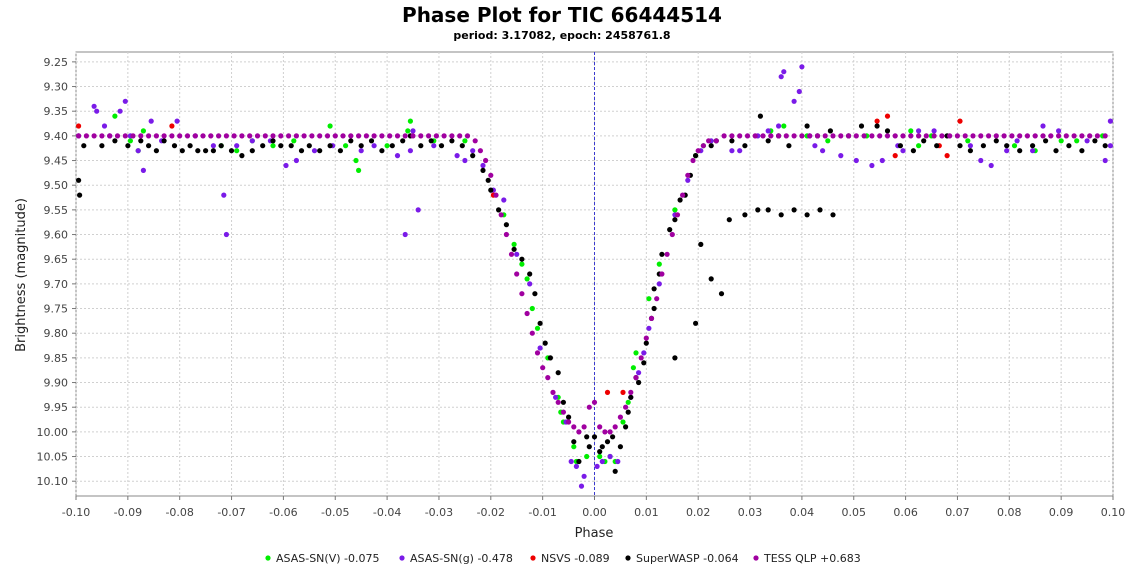  Describe the element at coordinates (56, 383) in the screenshot. I see `y-tick-label: 9.90` at that location.